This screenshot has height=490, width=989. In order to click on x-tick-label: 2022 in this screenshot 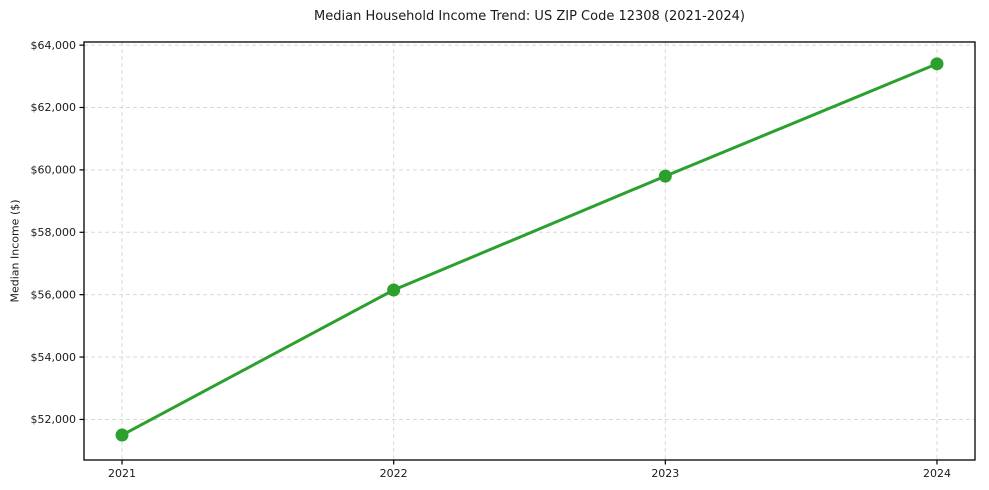, I will do `click(394, 473)`.